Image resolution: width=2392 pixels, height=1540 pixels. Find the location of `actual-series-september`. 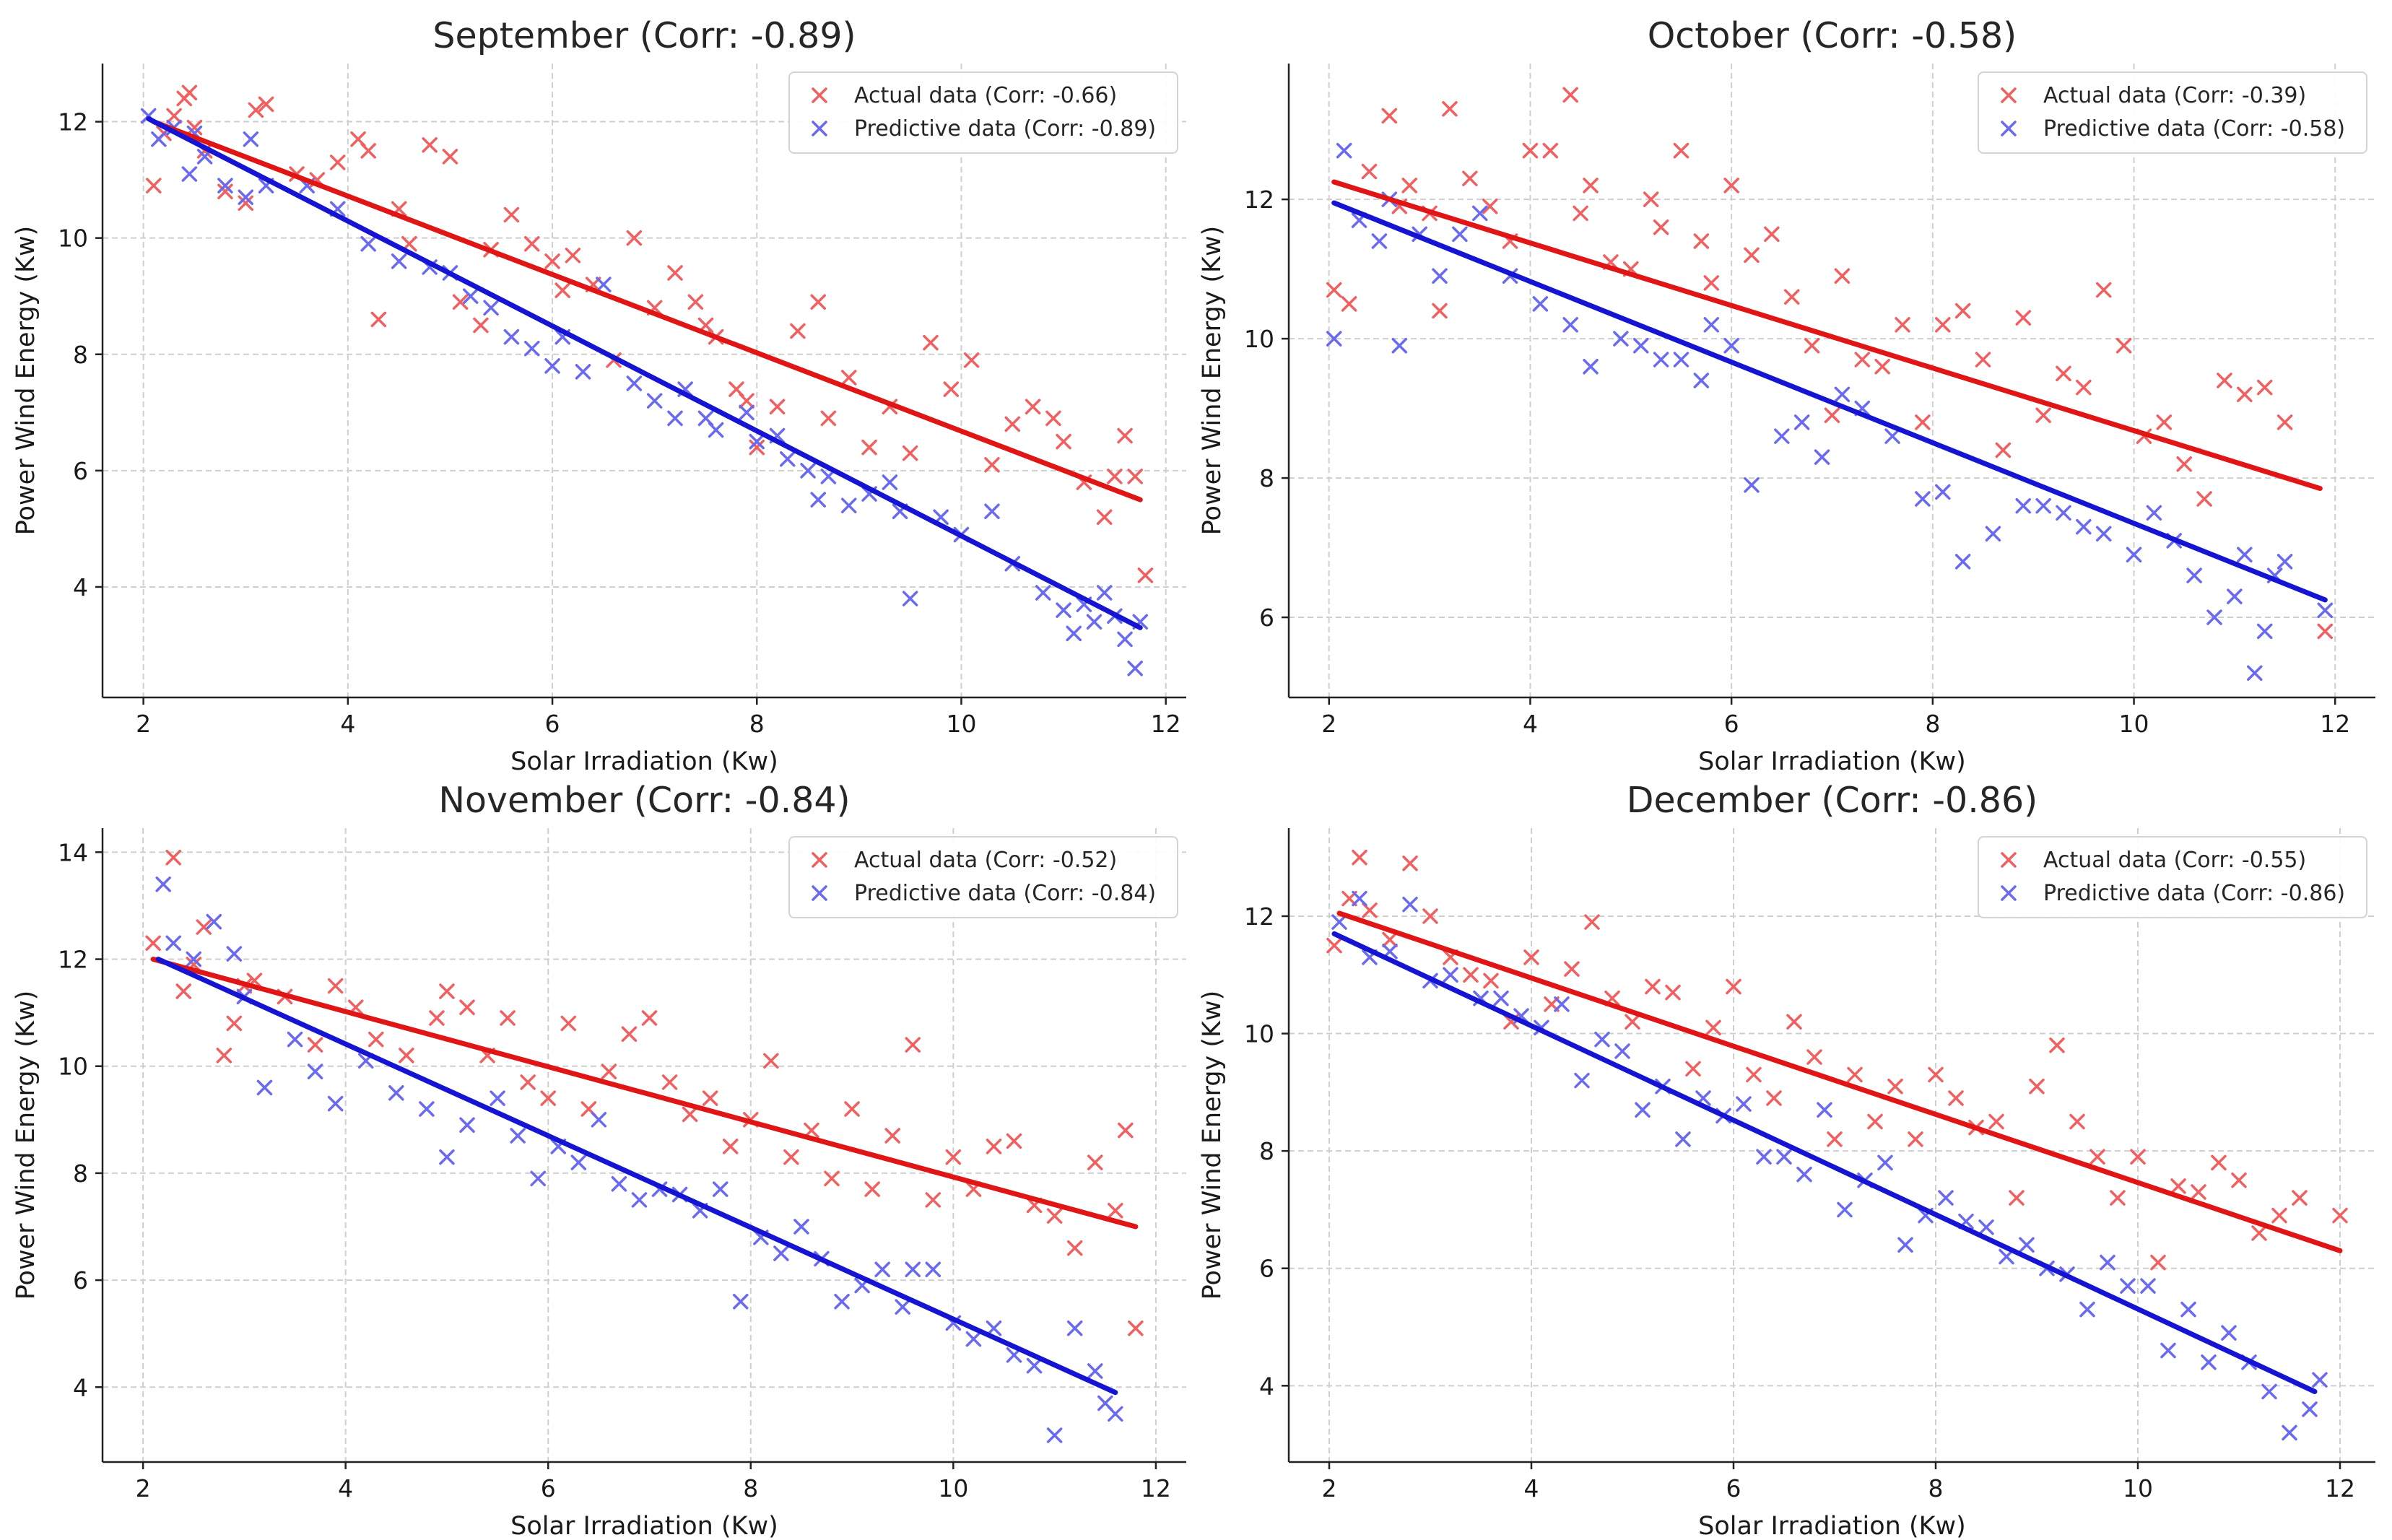

actual-series-september is located at coordinates (650, 333).